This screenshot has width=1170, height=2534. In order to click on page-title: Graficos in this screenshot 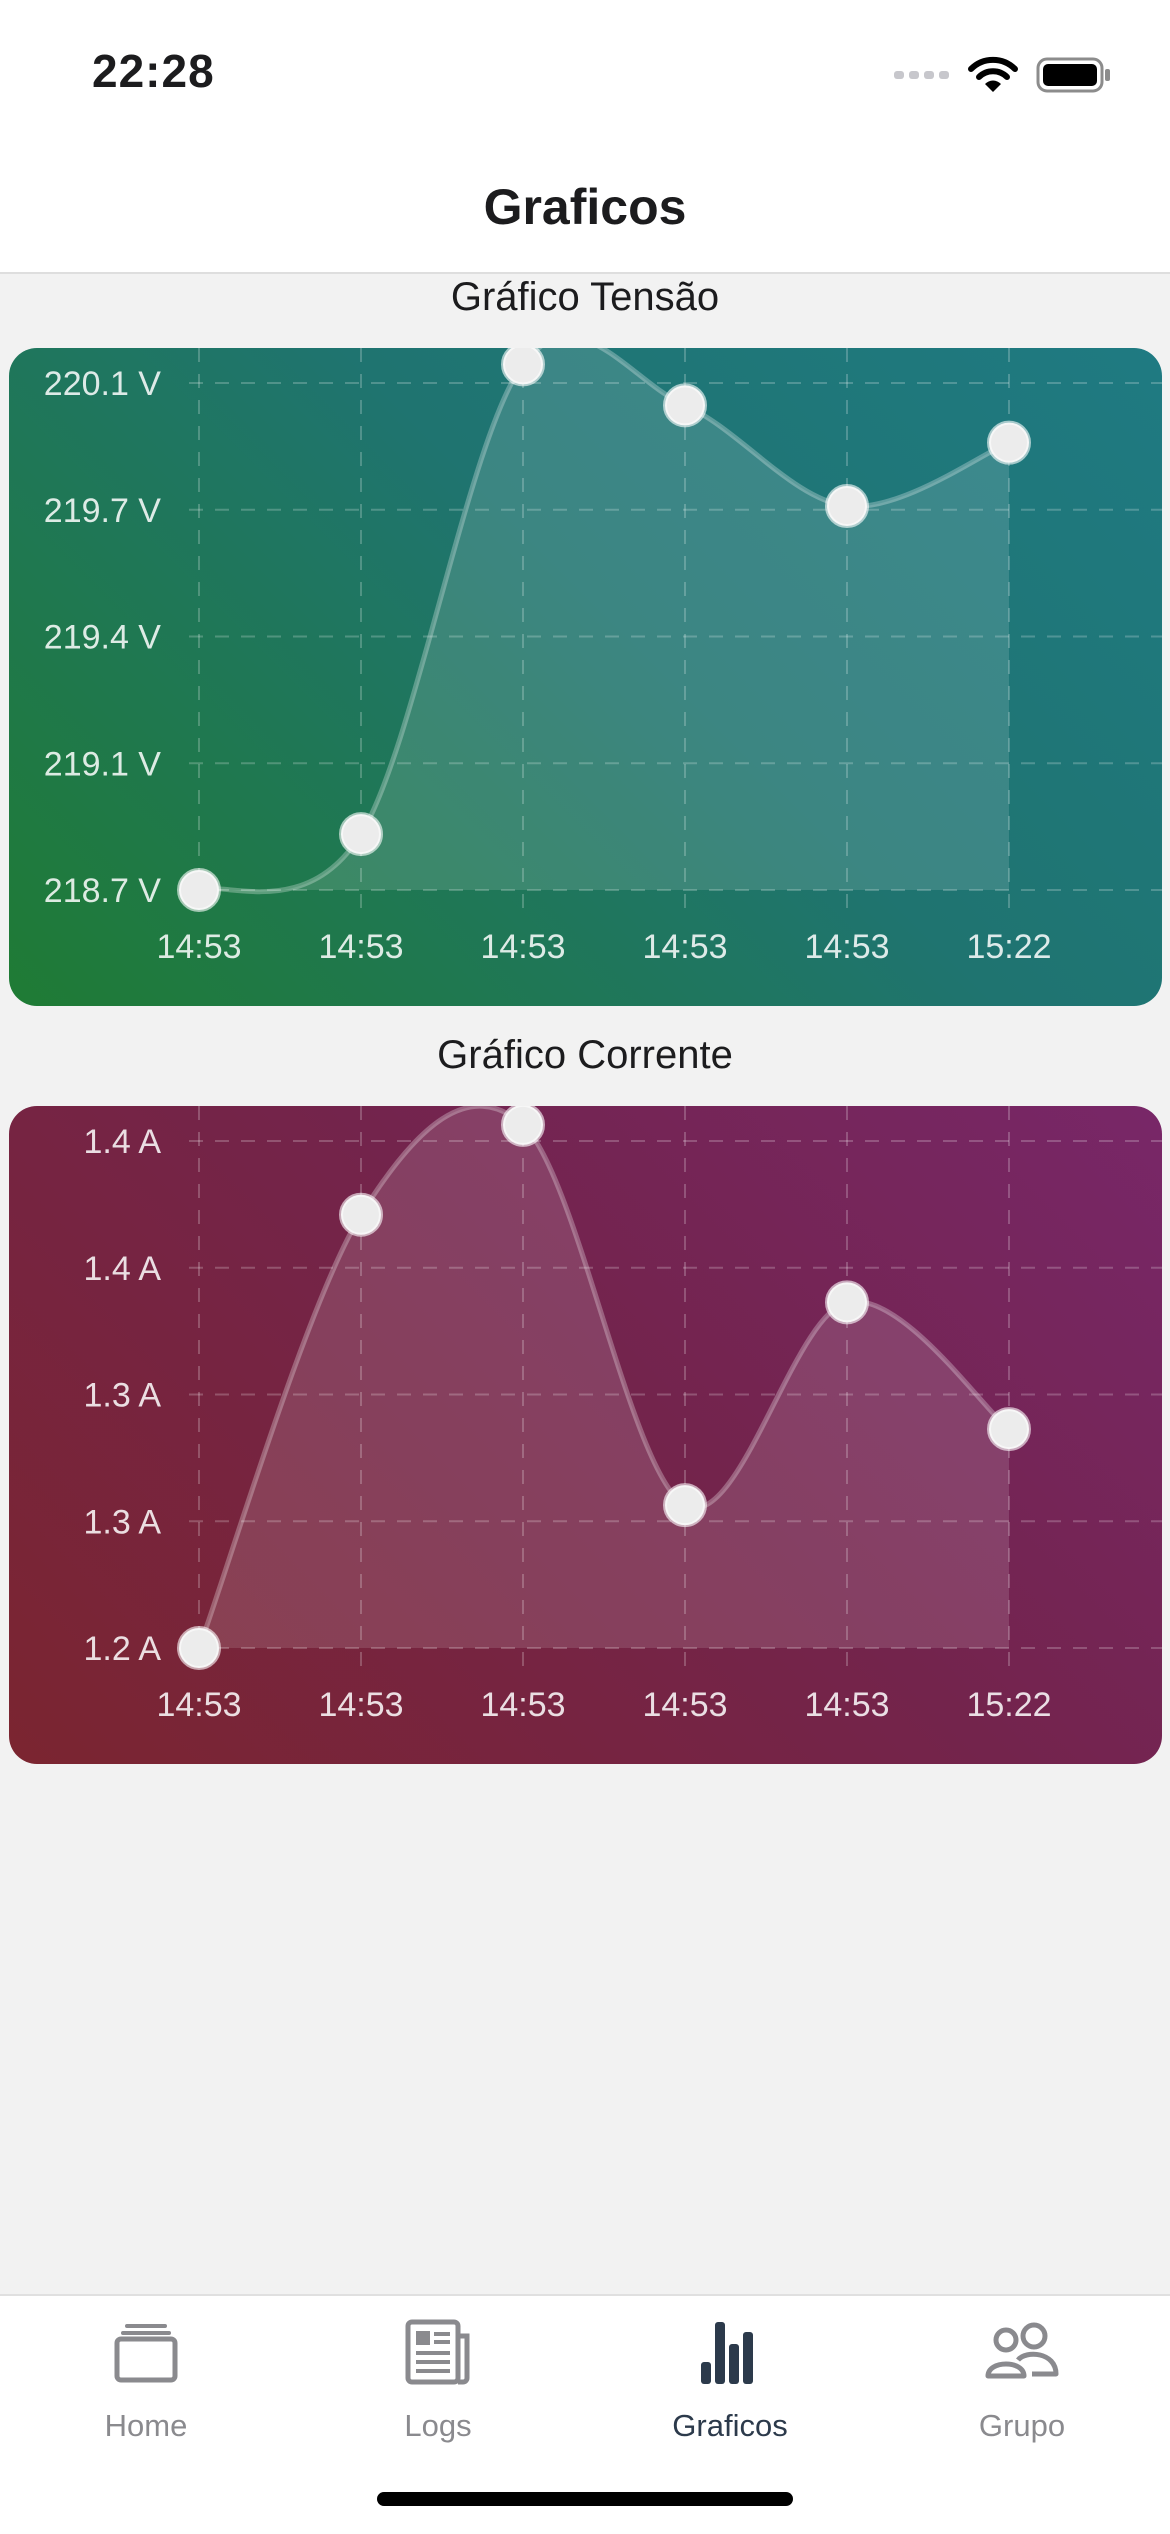, I will do `click(585, 207)`.